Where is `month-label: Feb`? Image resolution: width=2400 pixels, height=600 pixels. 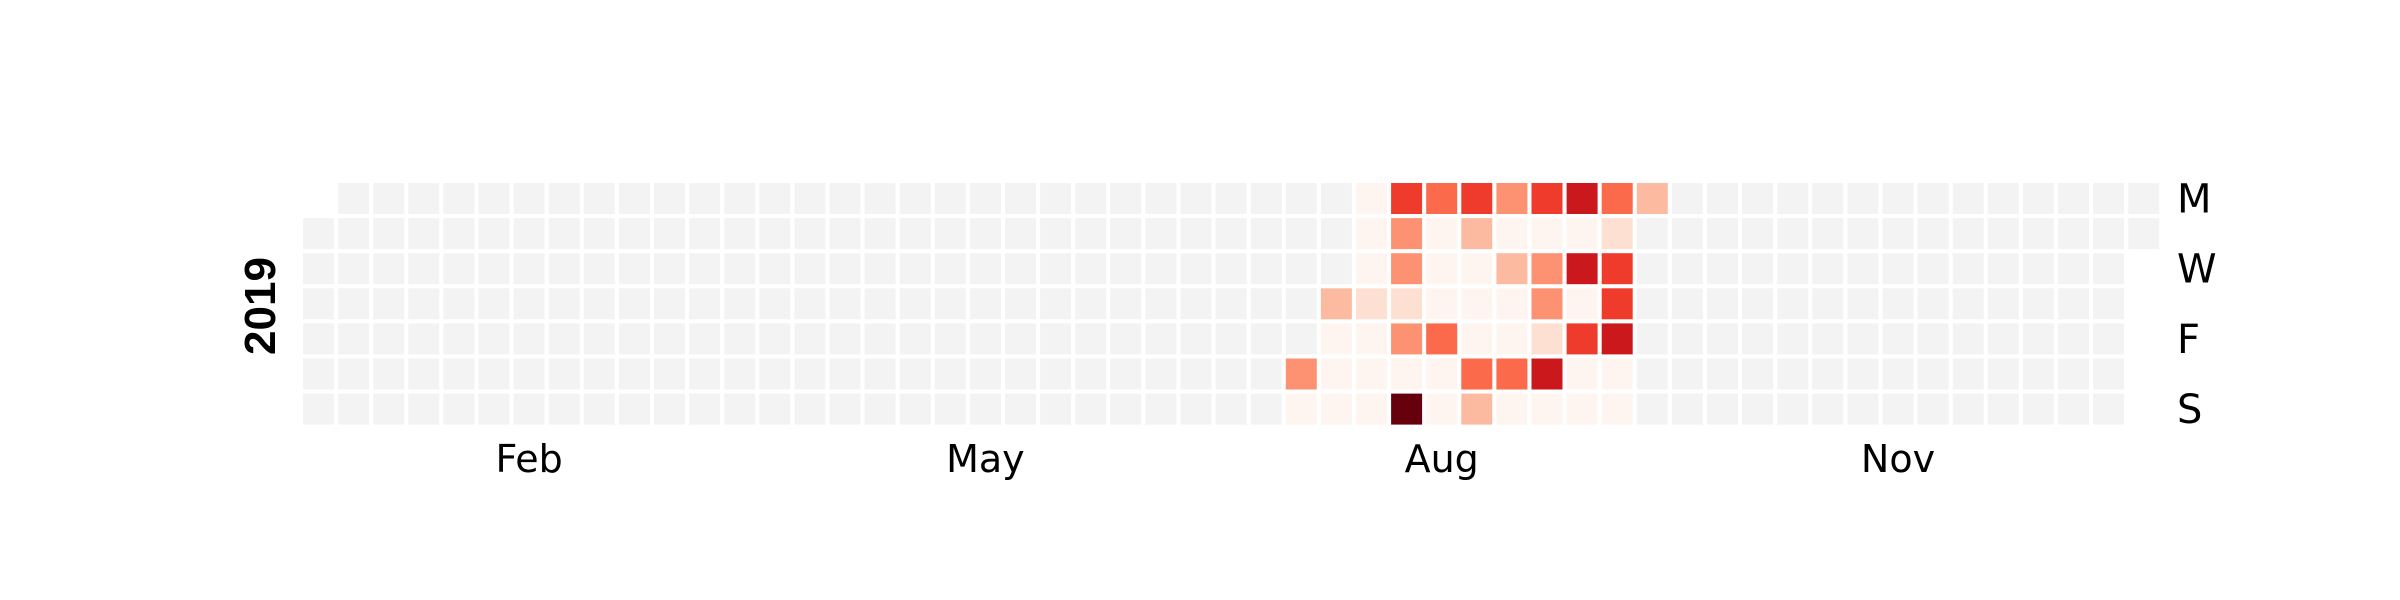 month-label: Feb is located at coordinates (528, 459).